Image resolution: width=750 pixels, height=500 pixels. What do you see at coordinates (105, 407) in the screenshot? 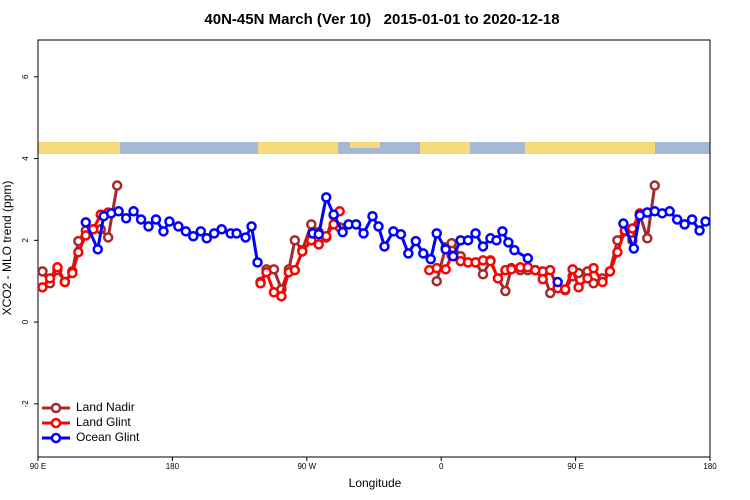
I see `legend-label: Land Nadir` at bounding box center [105, 407].